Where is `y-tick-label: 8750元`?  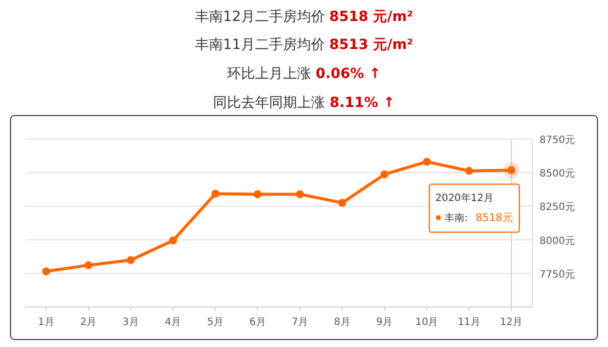 y-tick-label: 8750元 is located at coordinates (557, 140).